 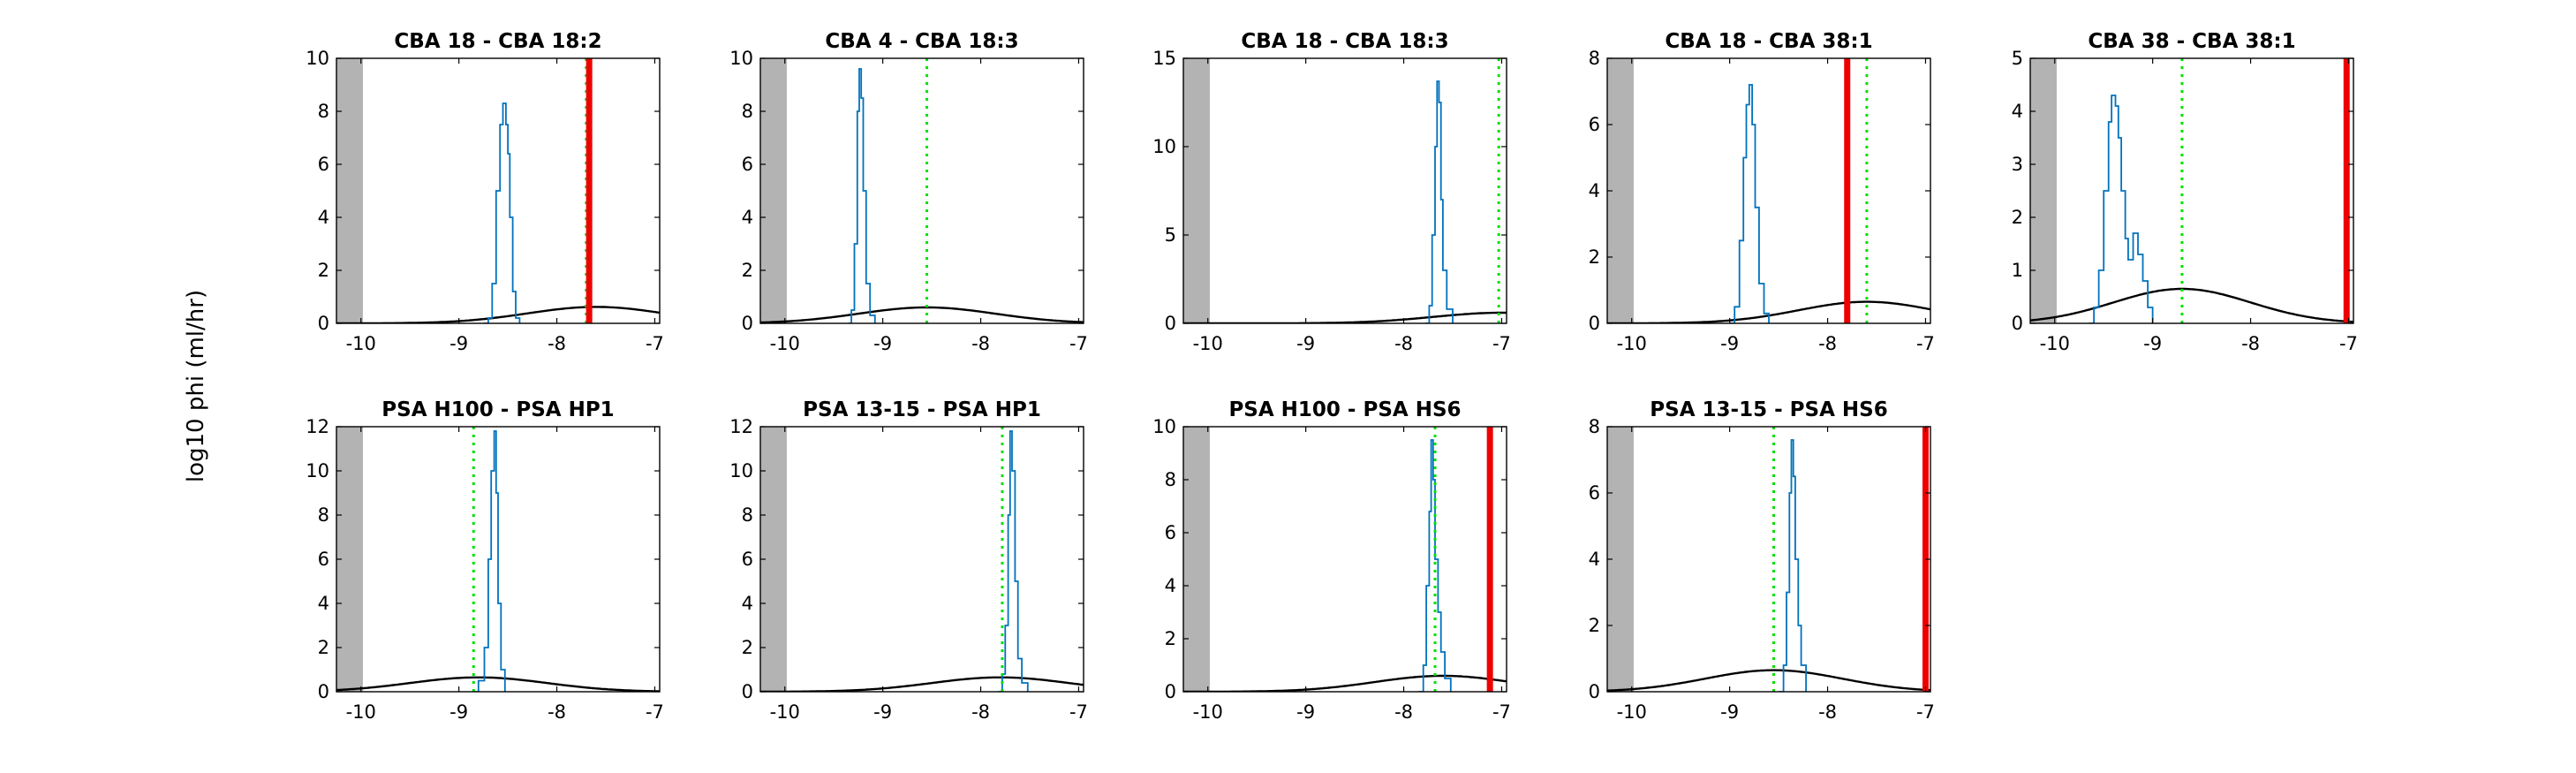 I want to click on y-tick-label: 15, so click(x=1164, y=59).